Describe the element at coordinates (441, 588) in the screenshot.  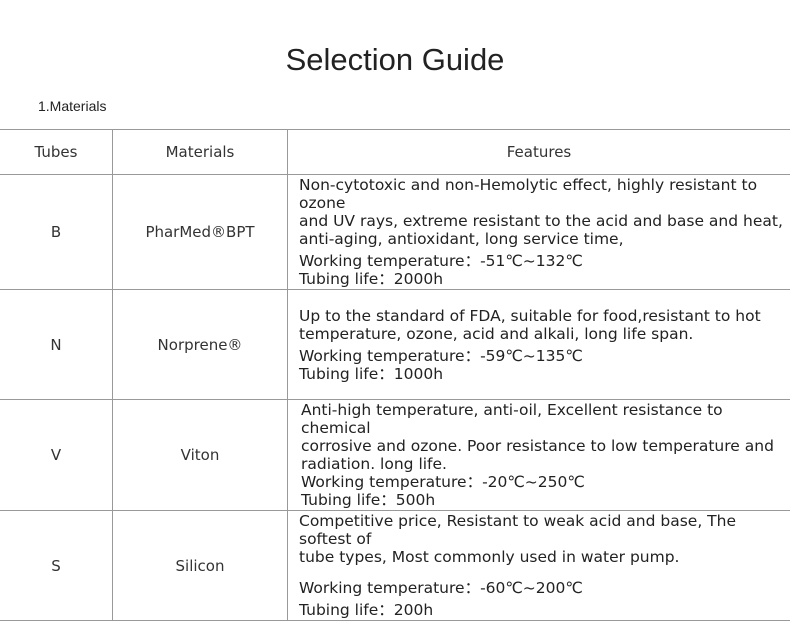
I see `working-temperature: Working temperature：-60℃~200℃` at that location.